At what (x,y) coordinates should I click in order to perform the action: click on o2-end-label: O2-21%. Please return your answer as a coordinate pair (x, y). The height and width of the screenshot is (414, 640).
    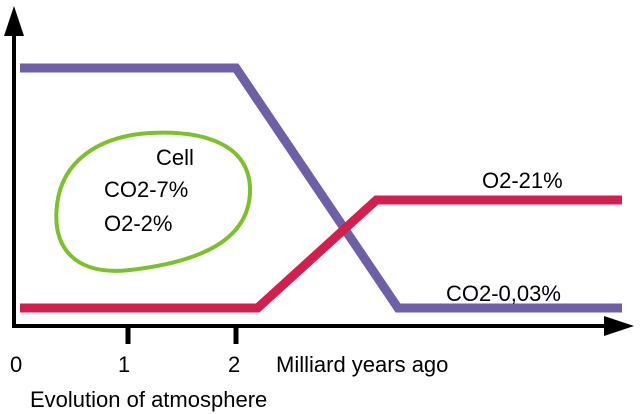
    Looking at the image, I should click on (522, 180).